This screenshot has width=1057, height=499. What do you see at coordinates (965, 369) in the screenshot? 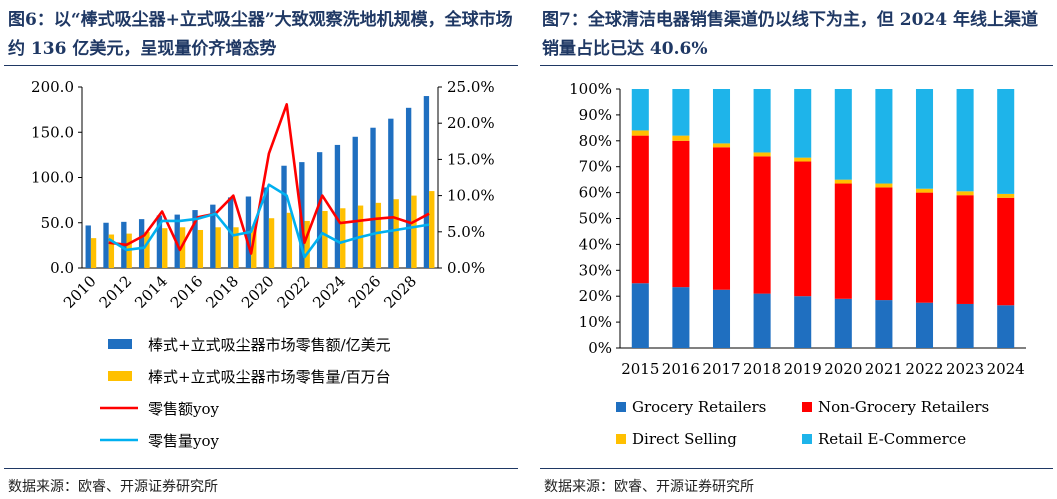
I see `x-tick-label: 2023` at bounding box center [965, 369].